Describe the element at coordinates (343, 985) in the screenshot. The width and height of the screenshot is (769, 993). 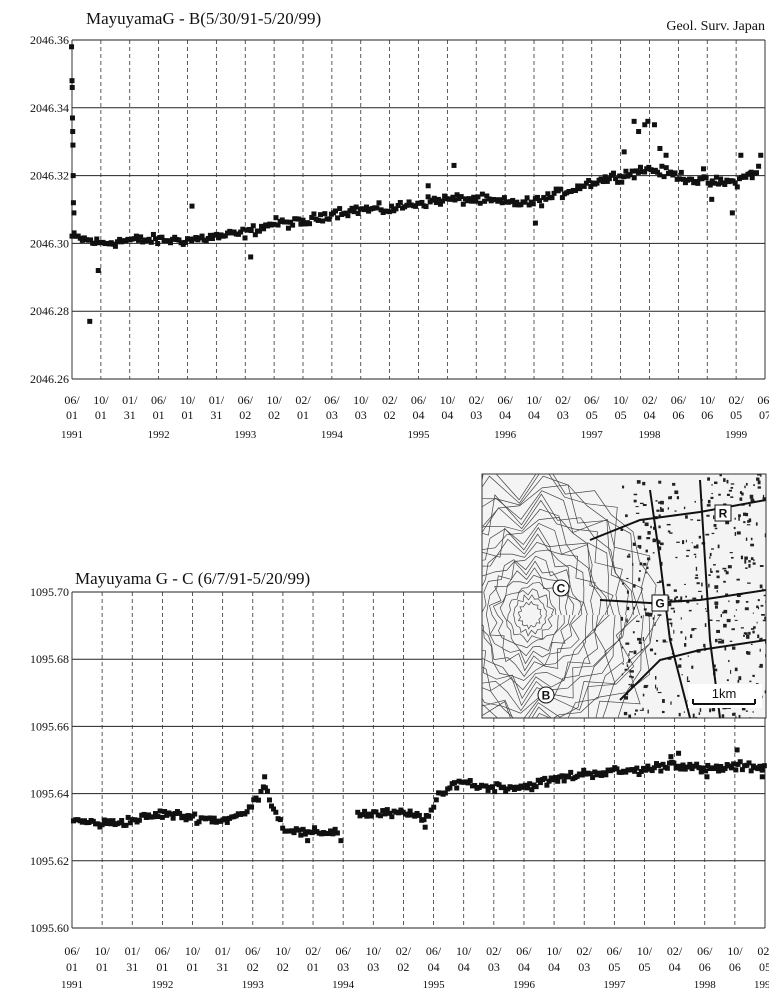
I see `year-label: 1994` at that location.